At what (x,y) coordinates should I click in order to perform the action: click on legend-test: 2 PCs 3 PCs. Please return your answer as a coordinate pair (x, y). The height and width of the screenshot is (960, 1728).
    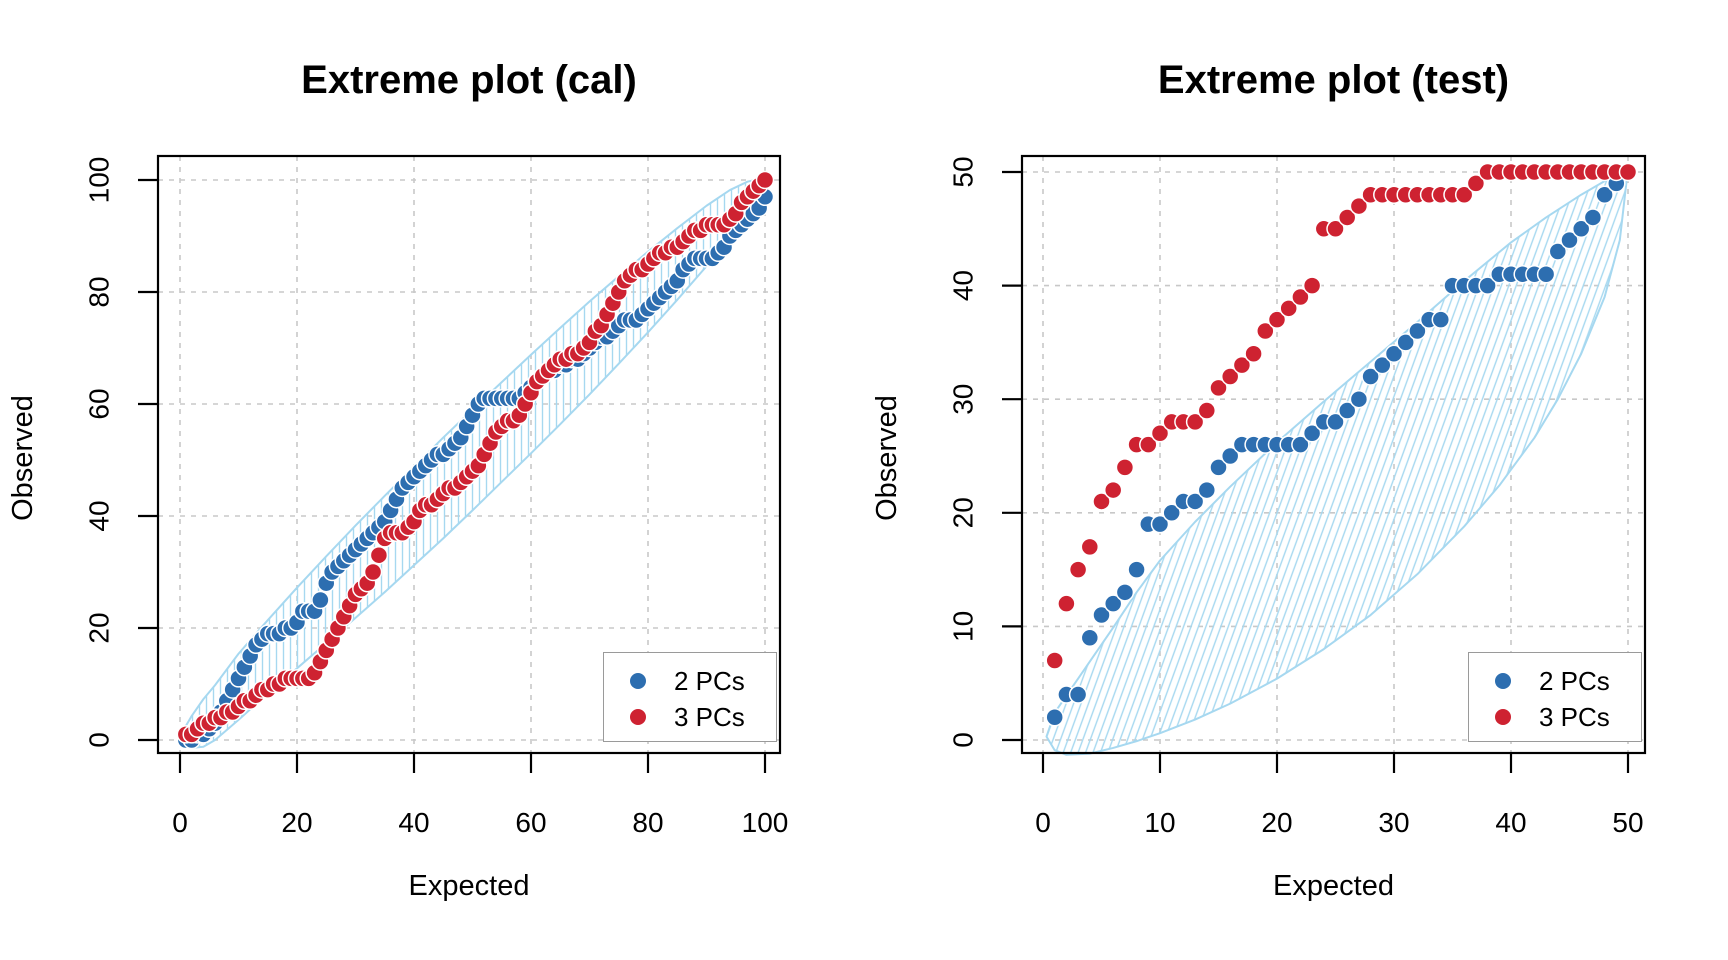
    Looking at the image, I should click on (1555, 697).